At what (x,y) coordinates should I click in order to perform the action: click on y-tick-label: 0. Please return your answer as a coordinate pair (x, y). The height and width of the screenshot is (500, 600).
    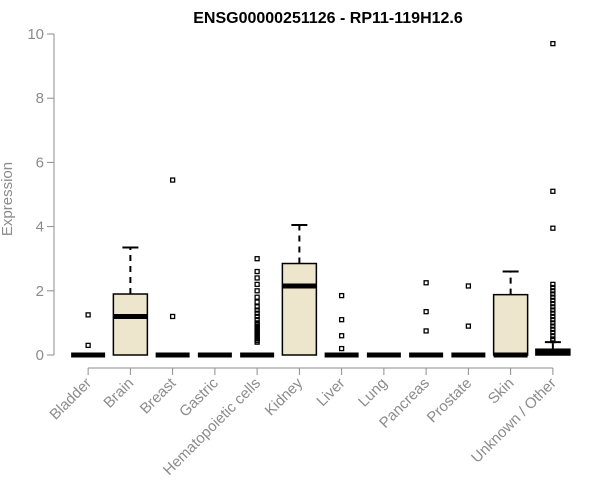
    Looking at the image, I should click on (40, 355).